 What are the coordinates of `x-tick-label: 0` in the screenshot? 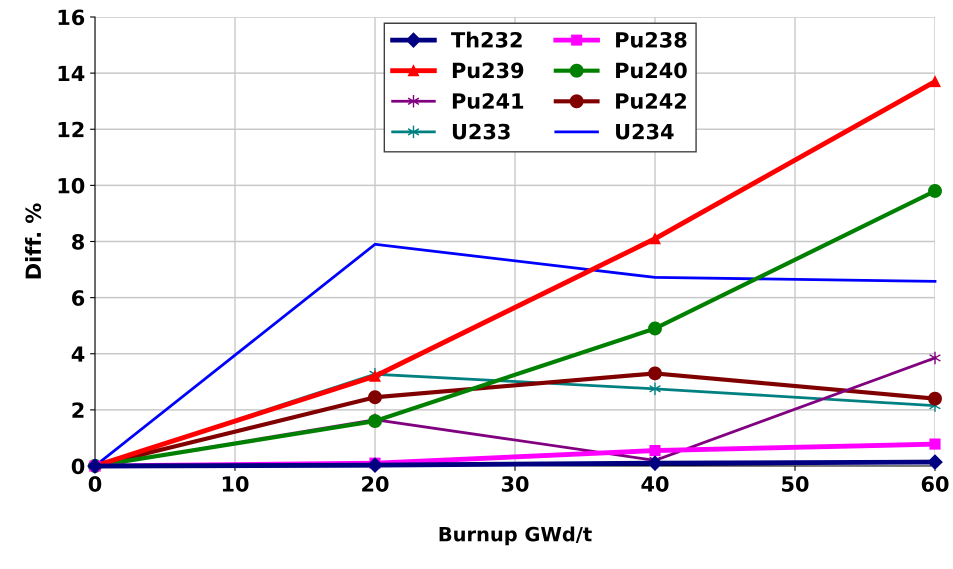 It's located at (95, 484).